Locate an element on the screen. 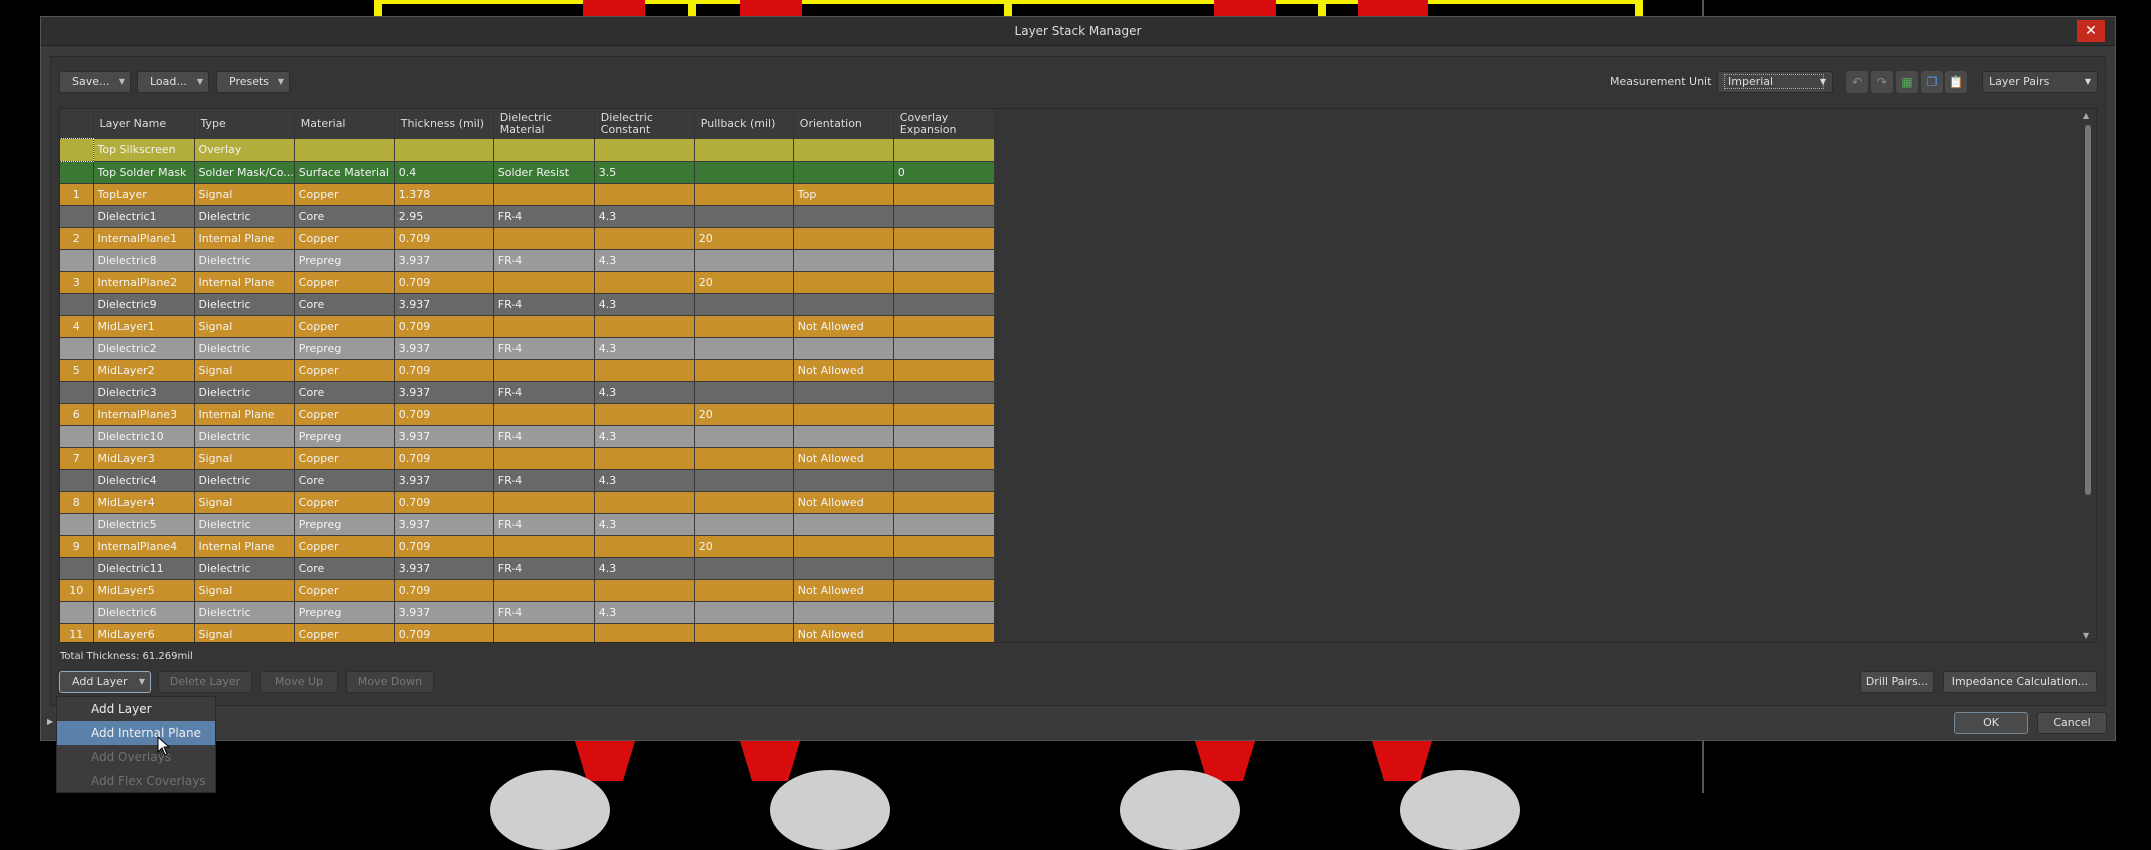 This screenshot has height=850, width=2151. column-header: Layer Name is located at coordinates (144, 124).